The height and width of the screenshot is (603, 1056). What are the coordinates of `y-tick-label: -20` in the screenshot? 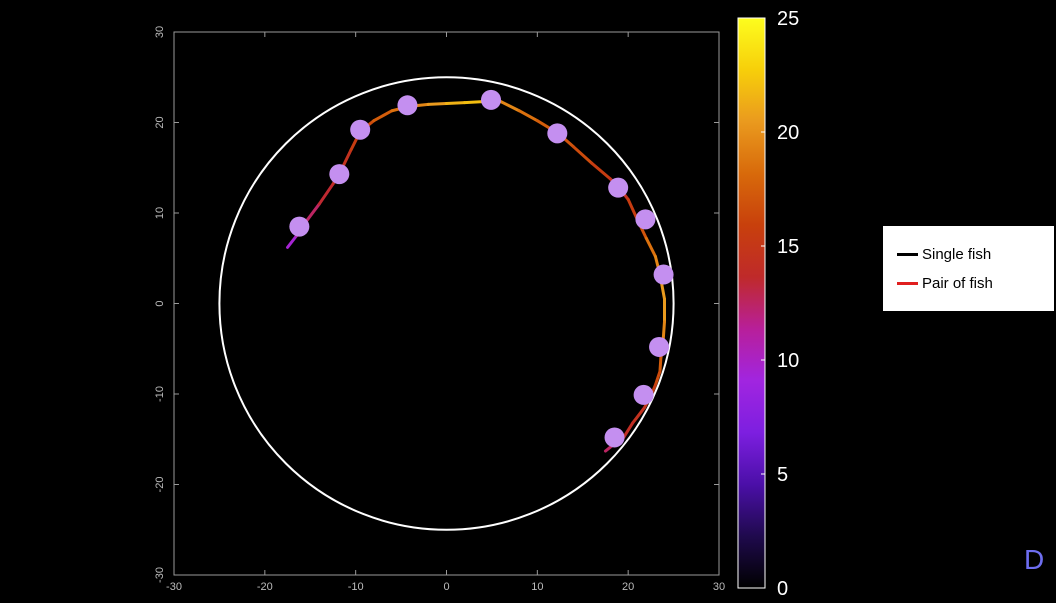 It's located at (160, 485).